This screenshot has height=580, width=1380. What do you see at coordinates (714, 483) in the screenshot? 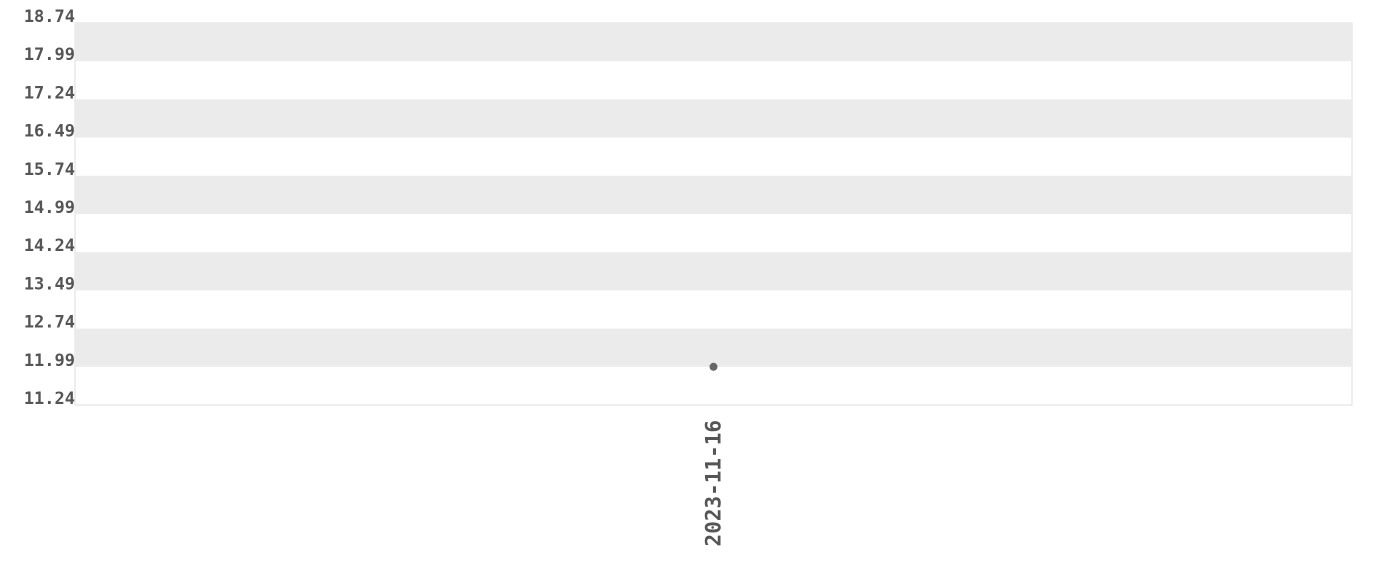
I see `x-tick-label: 2023-11-16` at bounding box center [714, 483].